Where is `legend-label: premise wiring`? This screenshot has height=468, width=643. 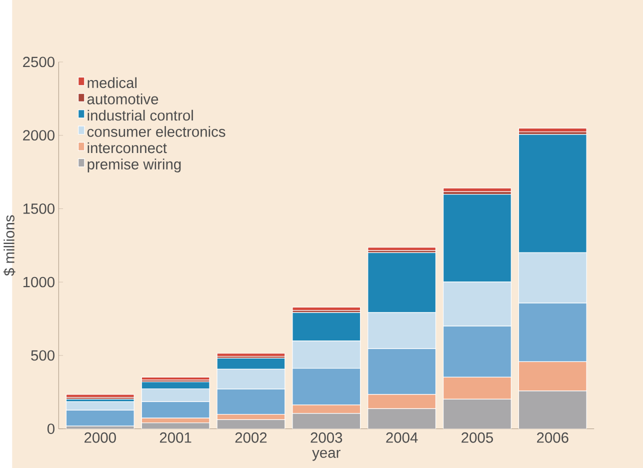 legend-label: premise wiring is located at coordinates (134, 165).